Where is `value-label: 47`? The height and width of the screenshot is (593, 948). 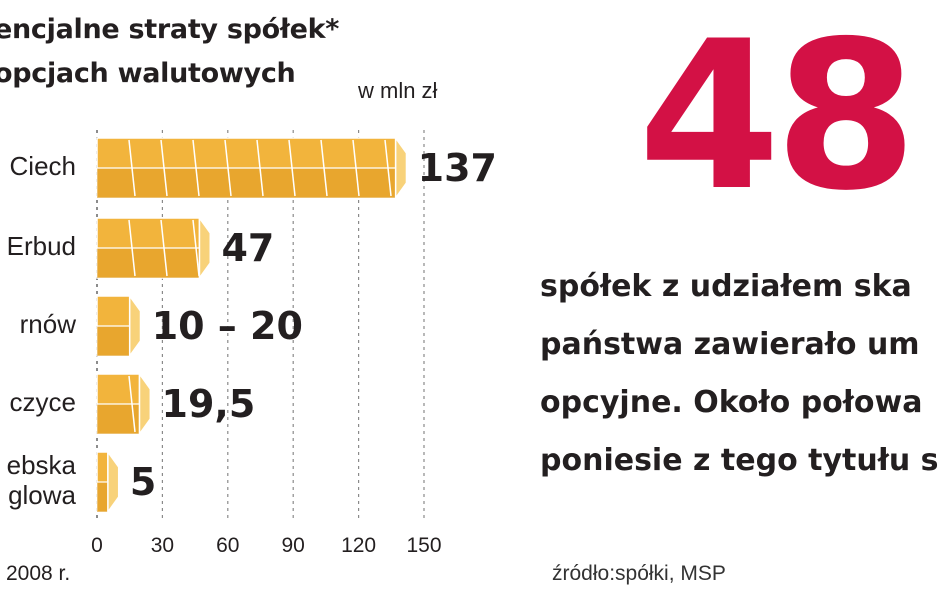
value-label: 47 is located at coordinates (248, 248).